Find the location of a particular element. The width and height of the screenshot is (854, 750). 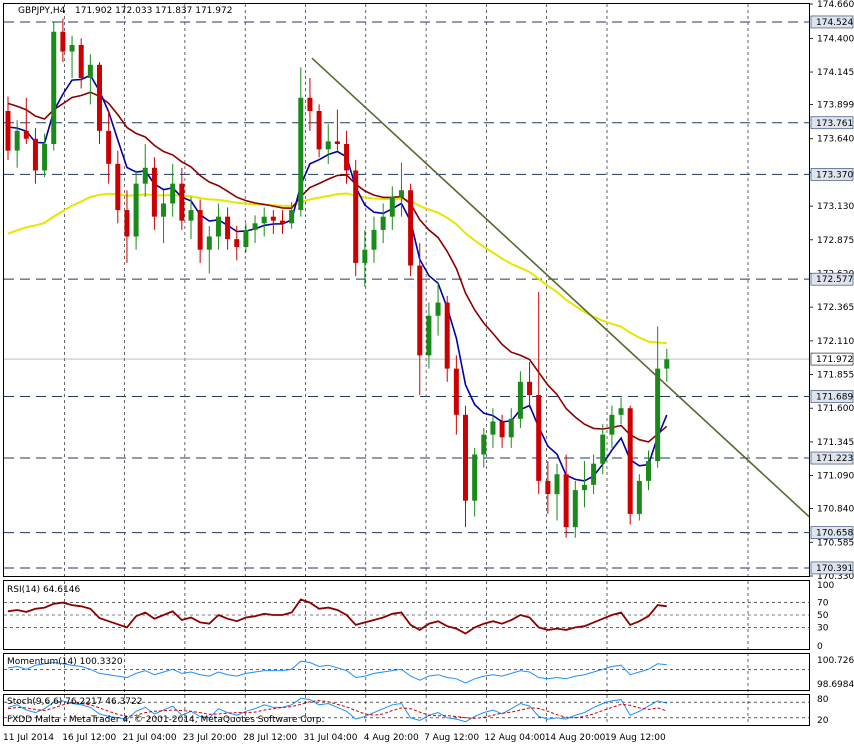

time-axis-label: 14 Aug 20:00 is located at coordinates (575, 738).